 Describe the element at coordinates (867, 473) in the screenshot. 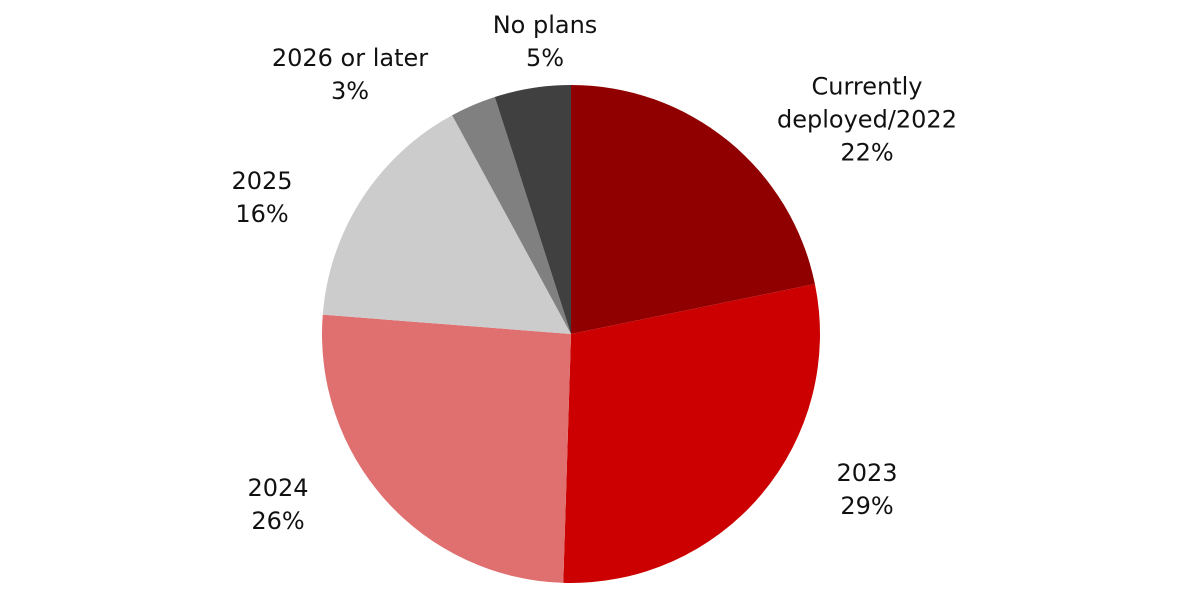

I see `category-label: 2023` at that location.